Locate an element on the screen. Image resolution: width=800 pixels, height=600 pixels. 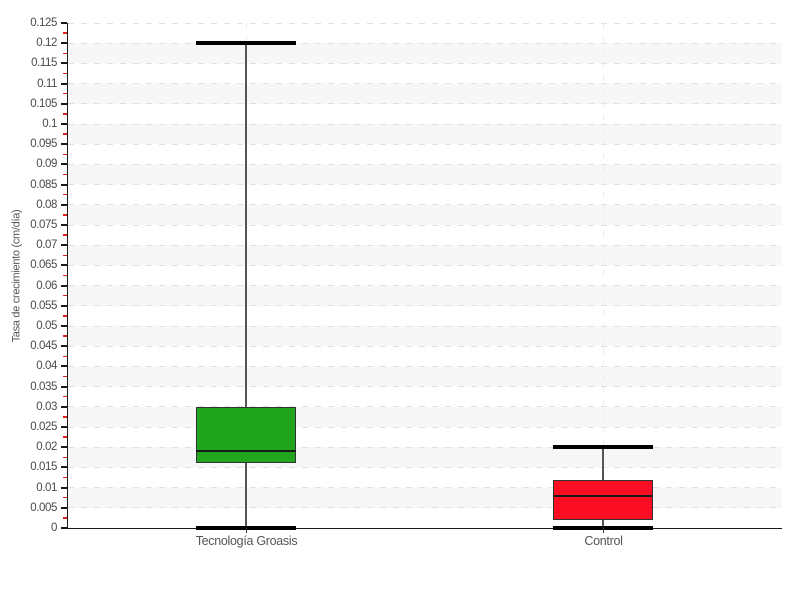
x-axis-category-label: Tecnología Groasis is located at coordinates (246, 541).